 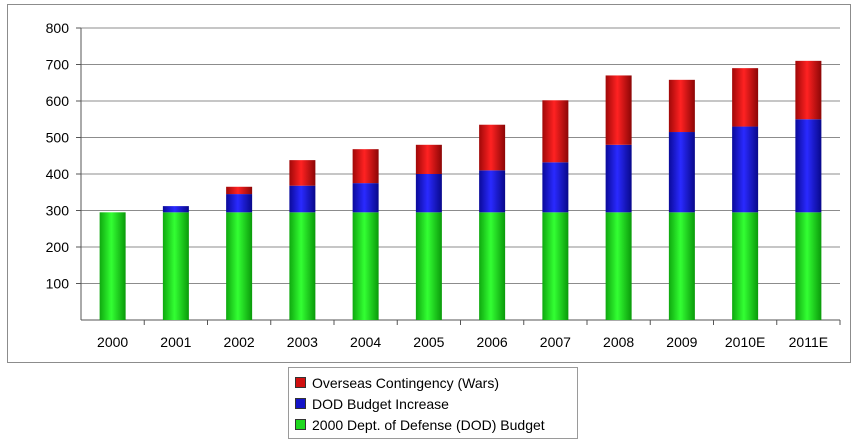 What do you see at coordinates (492, 147) in the screenshot?
I see `bar-overseas-contingency-2006` at bounding box center [492, 147].